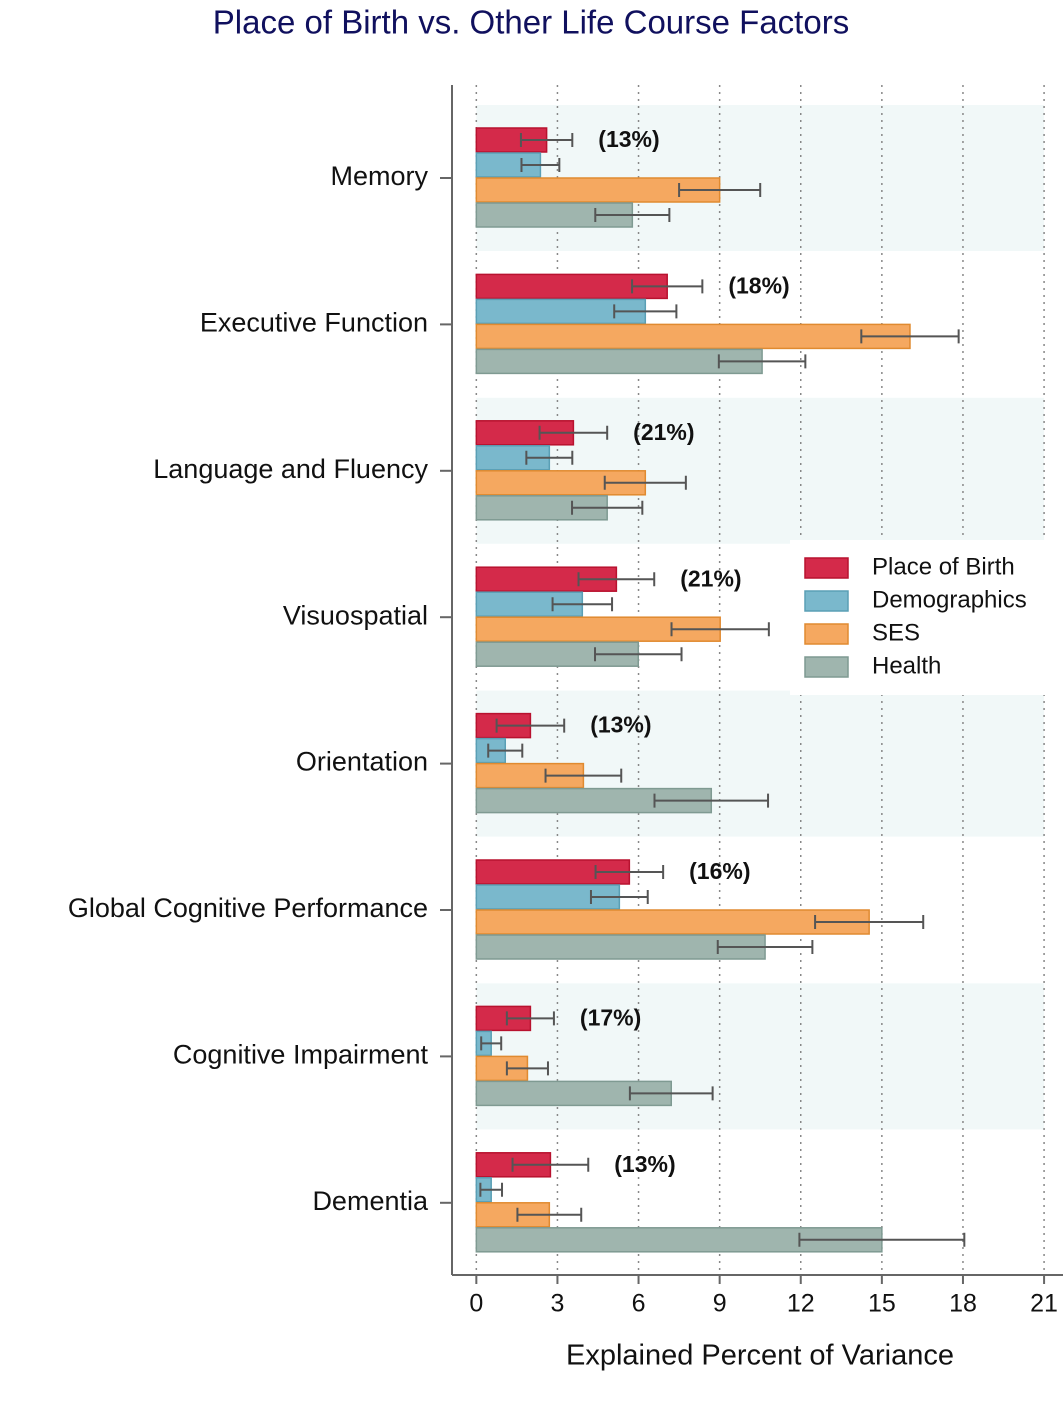  What do you see at coordinates (801, 1304) in the screenshot?
I see `x-tick-label: 12` at bounding box center [801, 1304].